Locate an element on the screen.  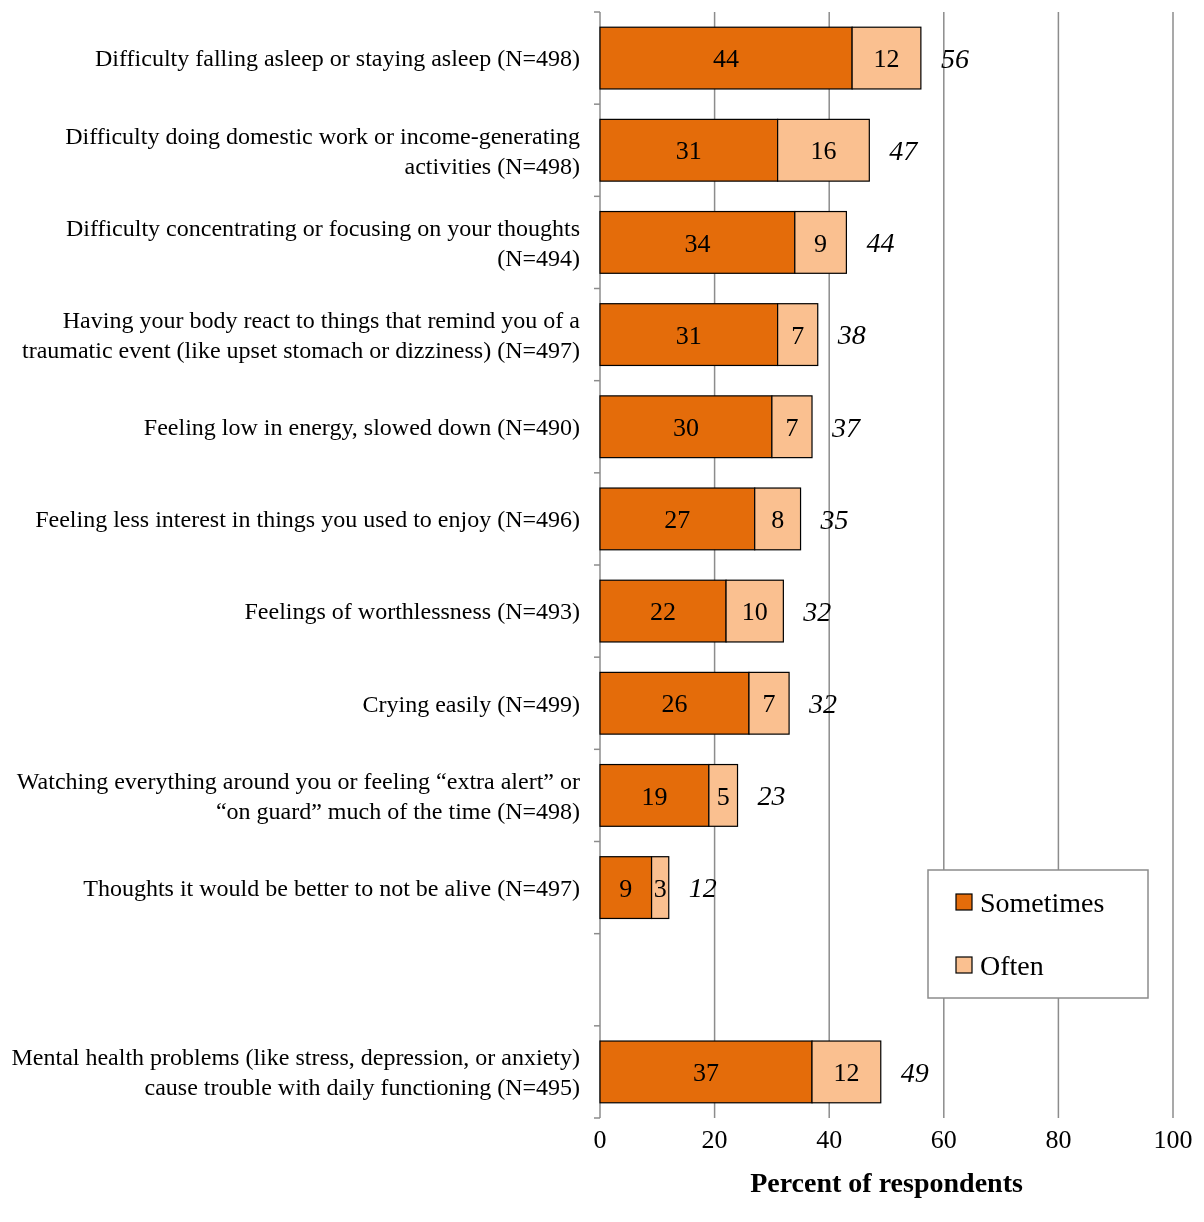
data-label: 26 is located at coordinates (674, 704).